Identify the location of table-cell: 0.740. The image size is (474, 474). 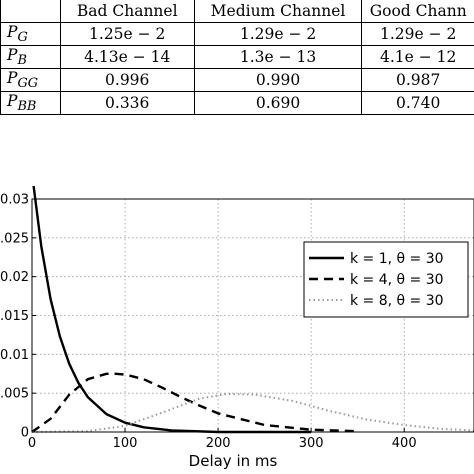
(417, 103).